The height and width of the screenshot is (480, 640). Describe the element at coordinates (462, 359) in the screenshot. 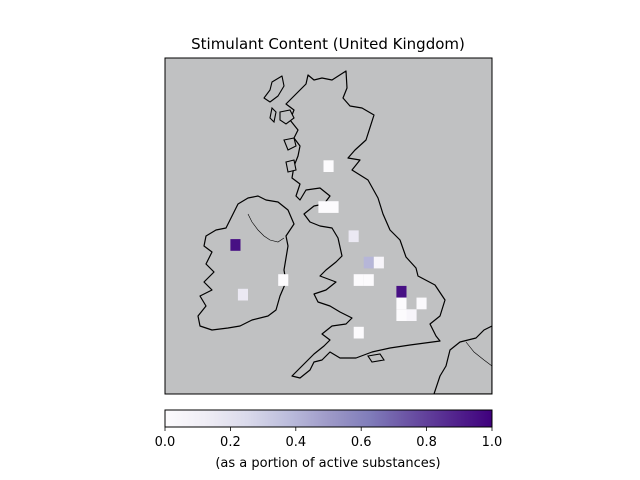

I see `continent-outline` at that location.